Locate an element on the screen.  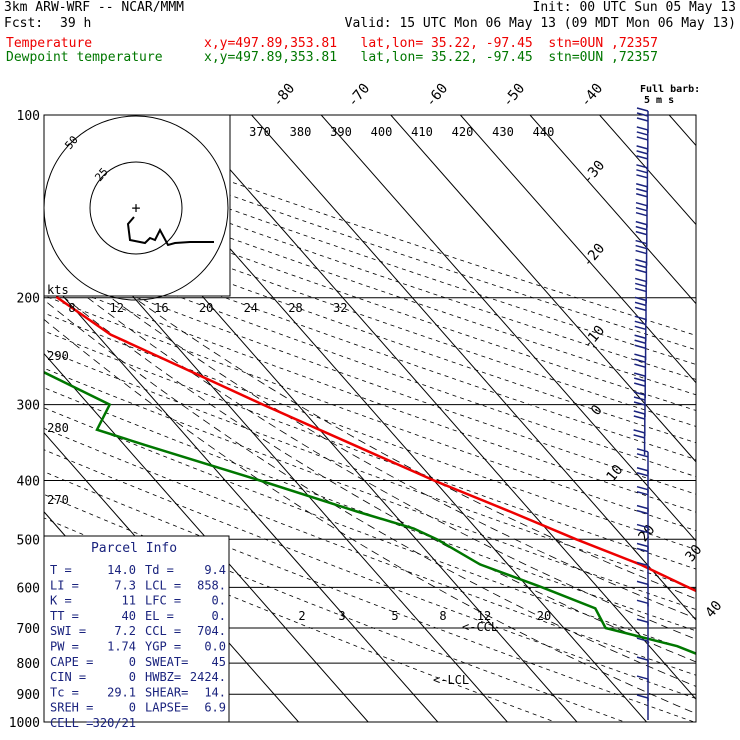
parcel-value: 0.0 is located at coordinates (215, 647).